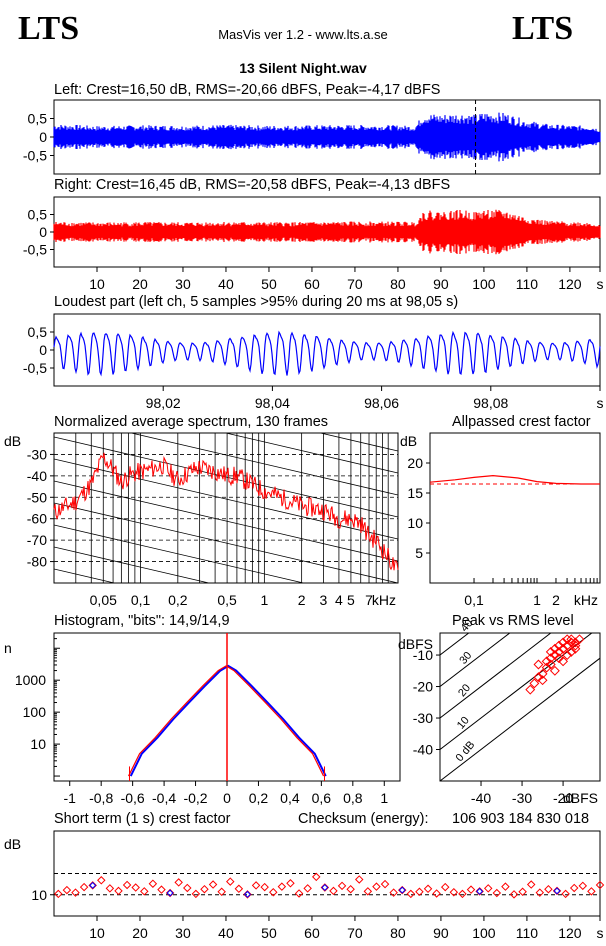 The image size is (606, 946). Describe the element at coordinates (398, 284) in the screenshot. I see `right-waveform-xtick-label: 80` at that location.